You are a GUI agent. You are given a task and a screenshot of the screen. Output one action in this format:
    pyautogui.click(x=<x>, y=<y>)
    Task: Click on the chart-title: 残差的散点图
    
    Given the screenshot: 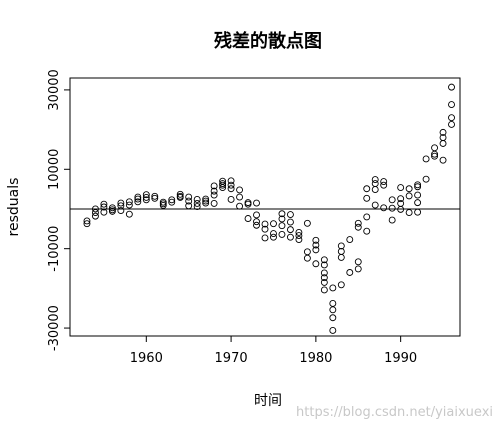 What is the action you would take?
    pyautogui.click(x=268, y=41)
    